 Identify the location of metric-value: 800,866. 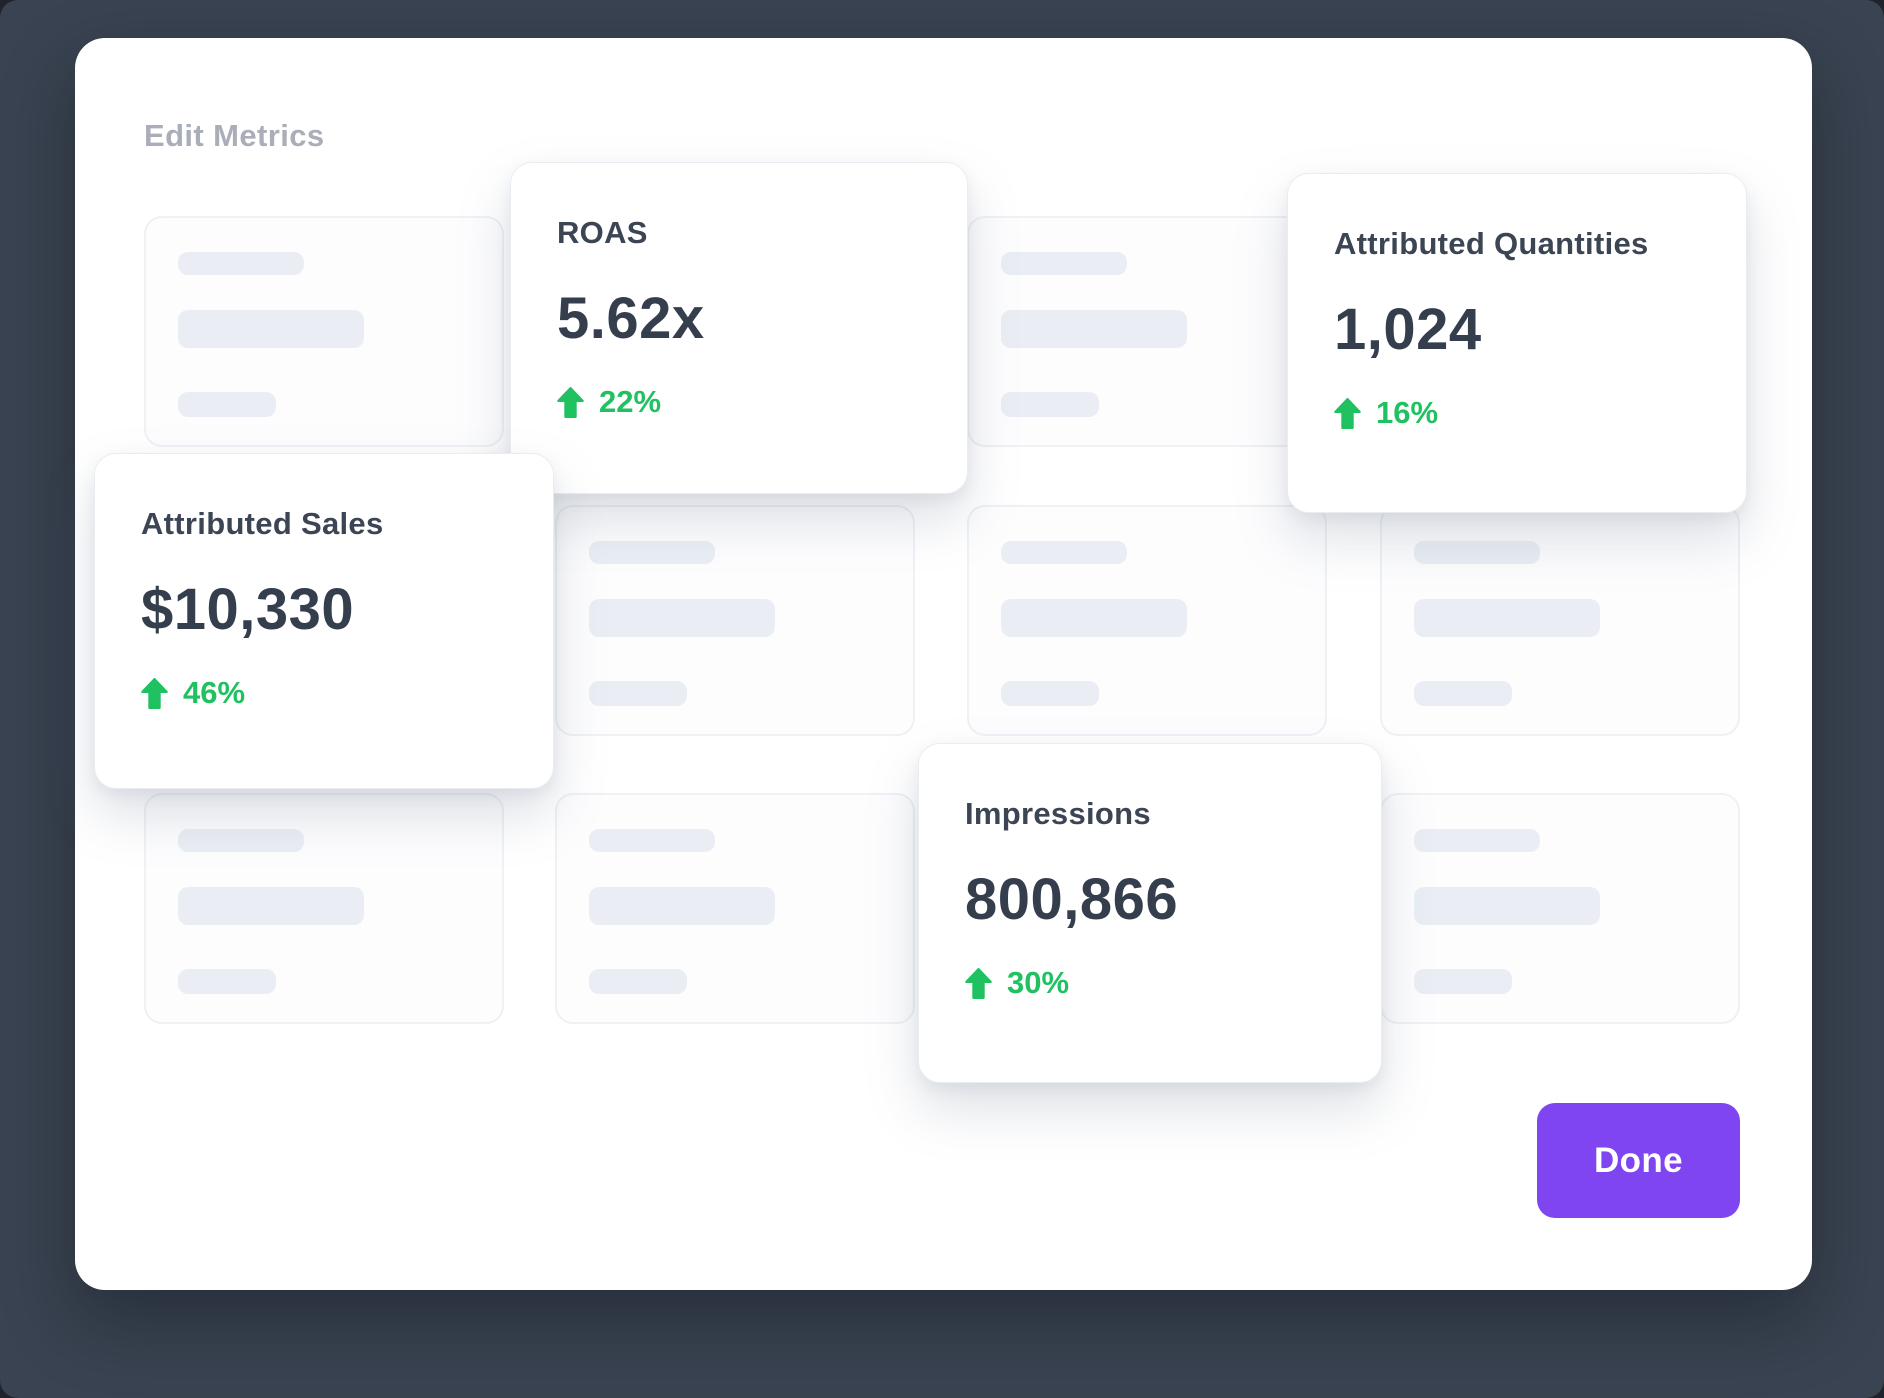
(1072, 899).